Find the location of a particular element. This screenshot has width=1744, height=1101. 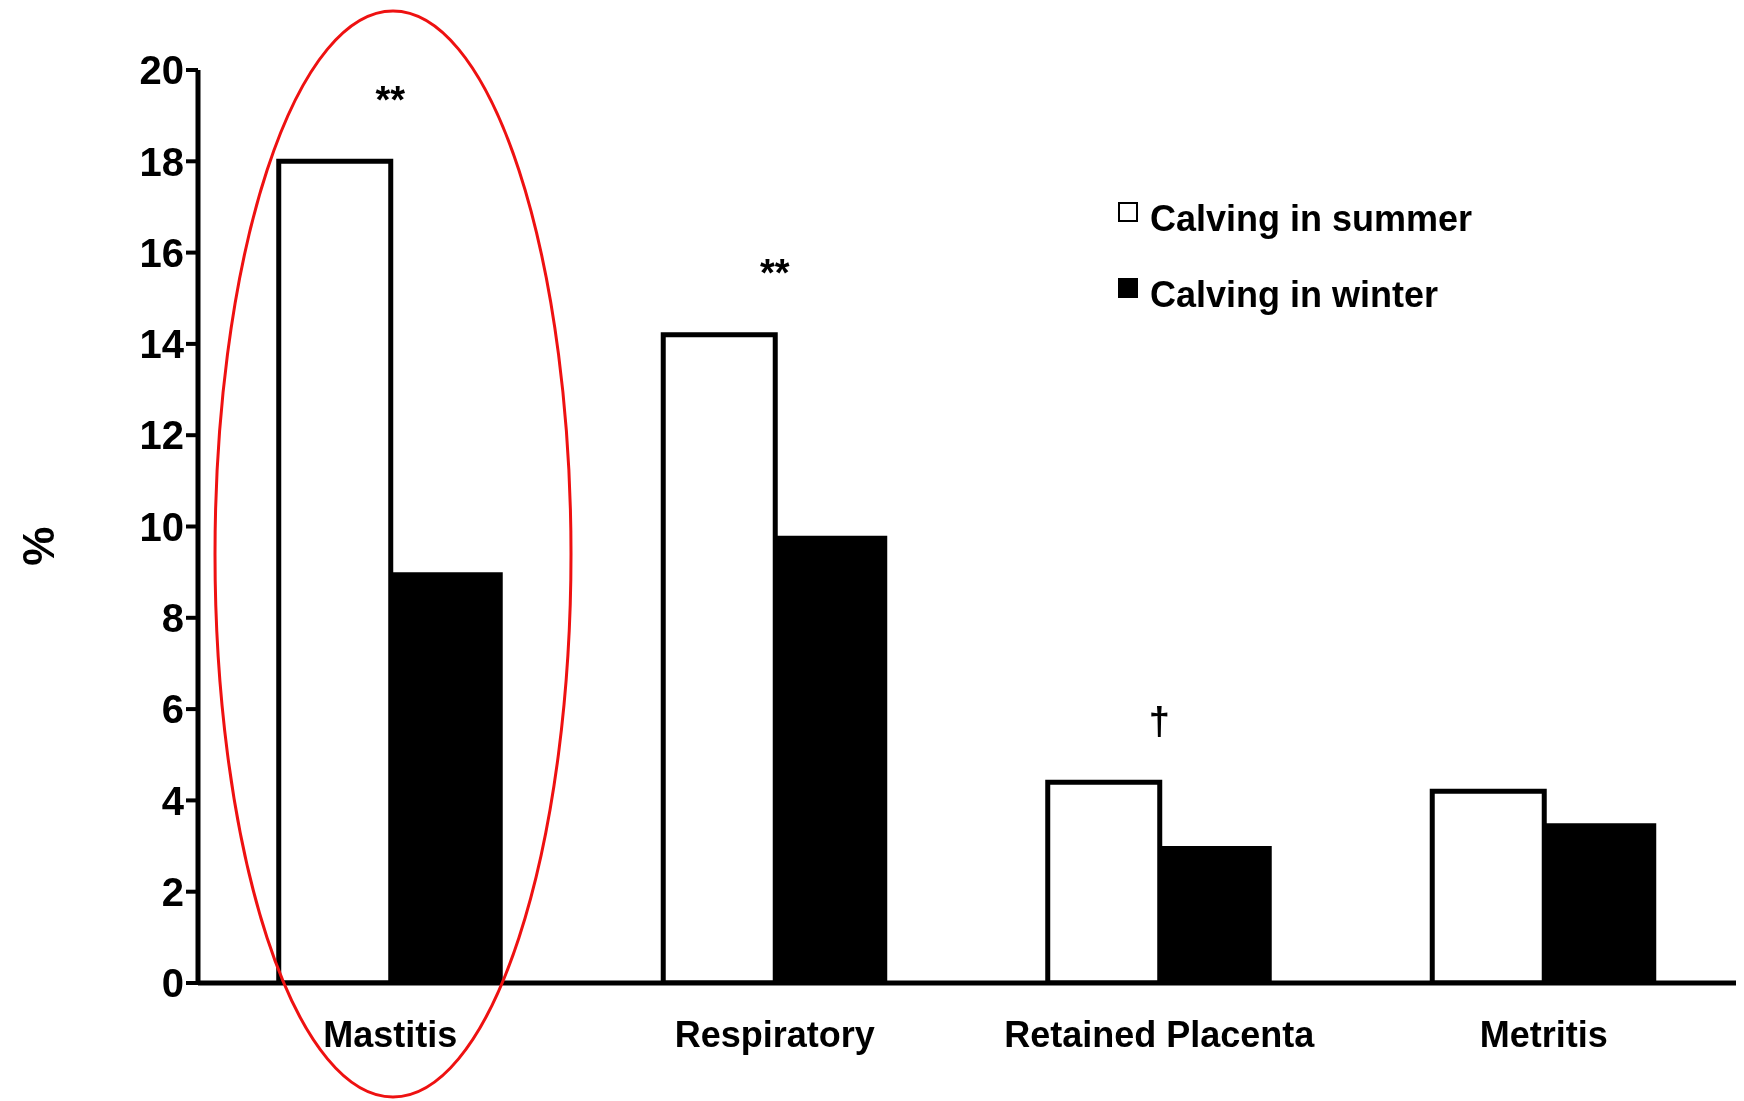

y-tick-label: 0 is located at coordinates (172, 983).